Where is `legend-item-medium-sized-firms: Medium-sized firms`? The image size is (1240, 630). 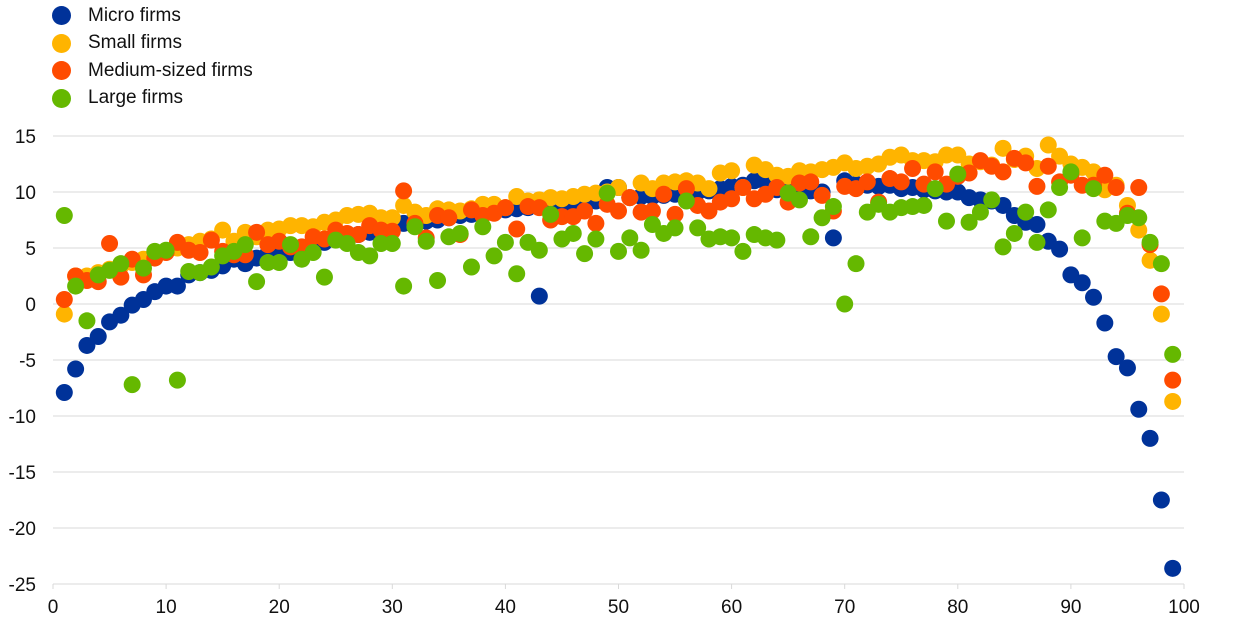
legend-item-medium-sized-firms: Medium-sized firms is located at coordinates (152, 71).